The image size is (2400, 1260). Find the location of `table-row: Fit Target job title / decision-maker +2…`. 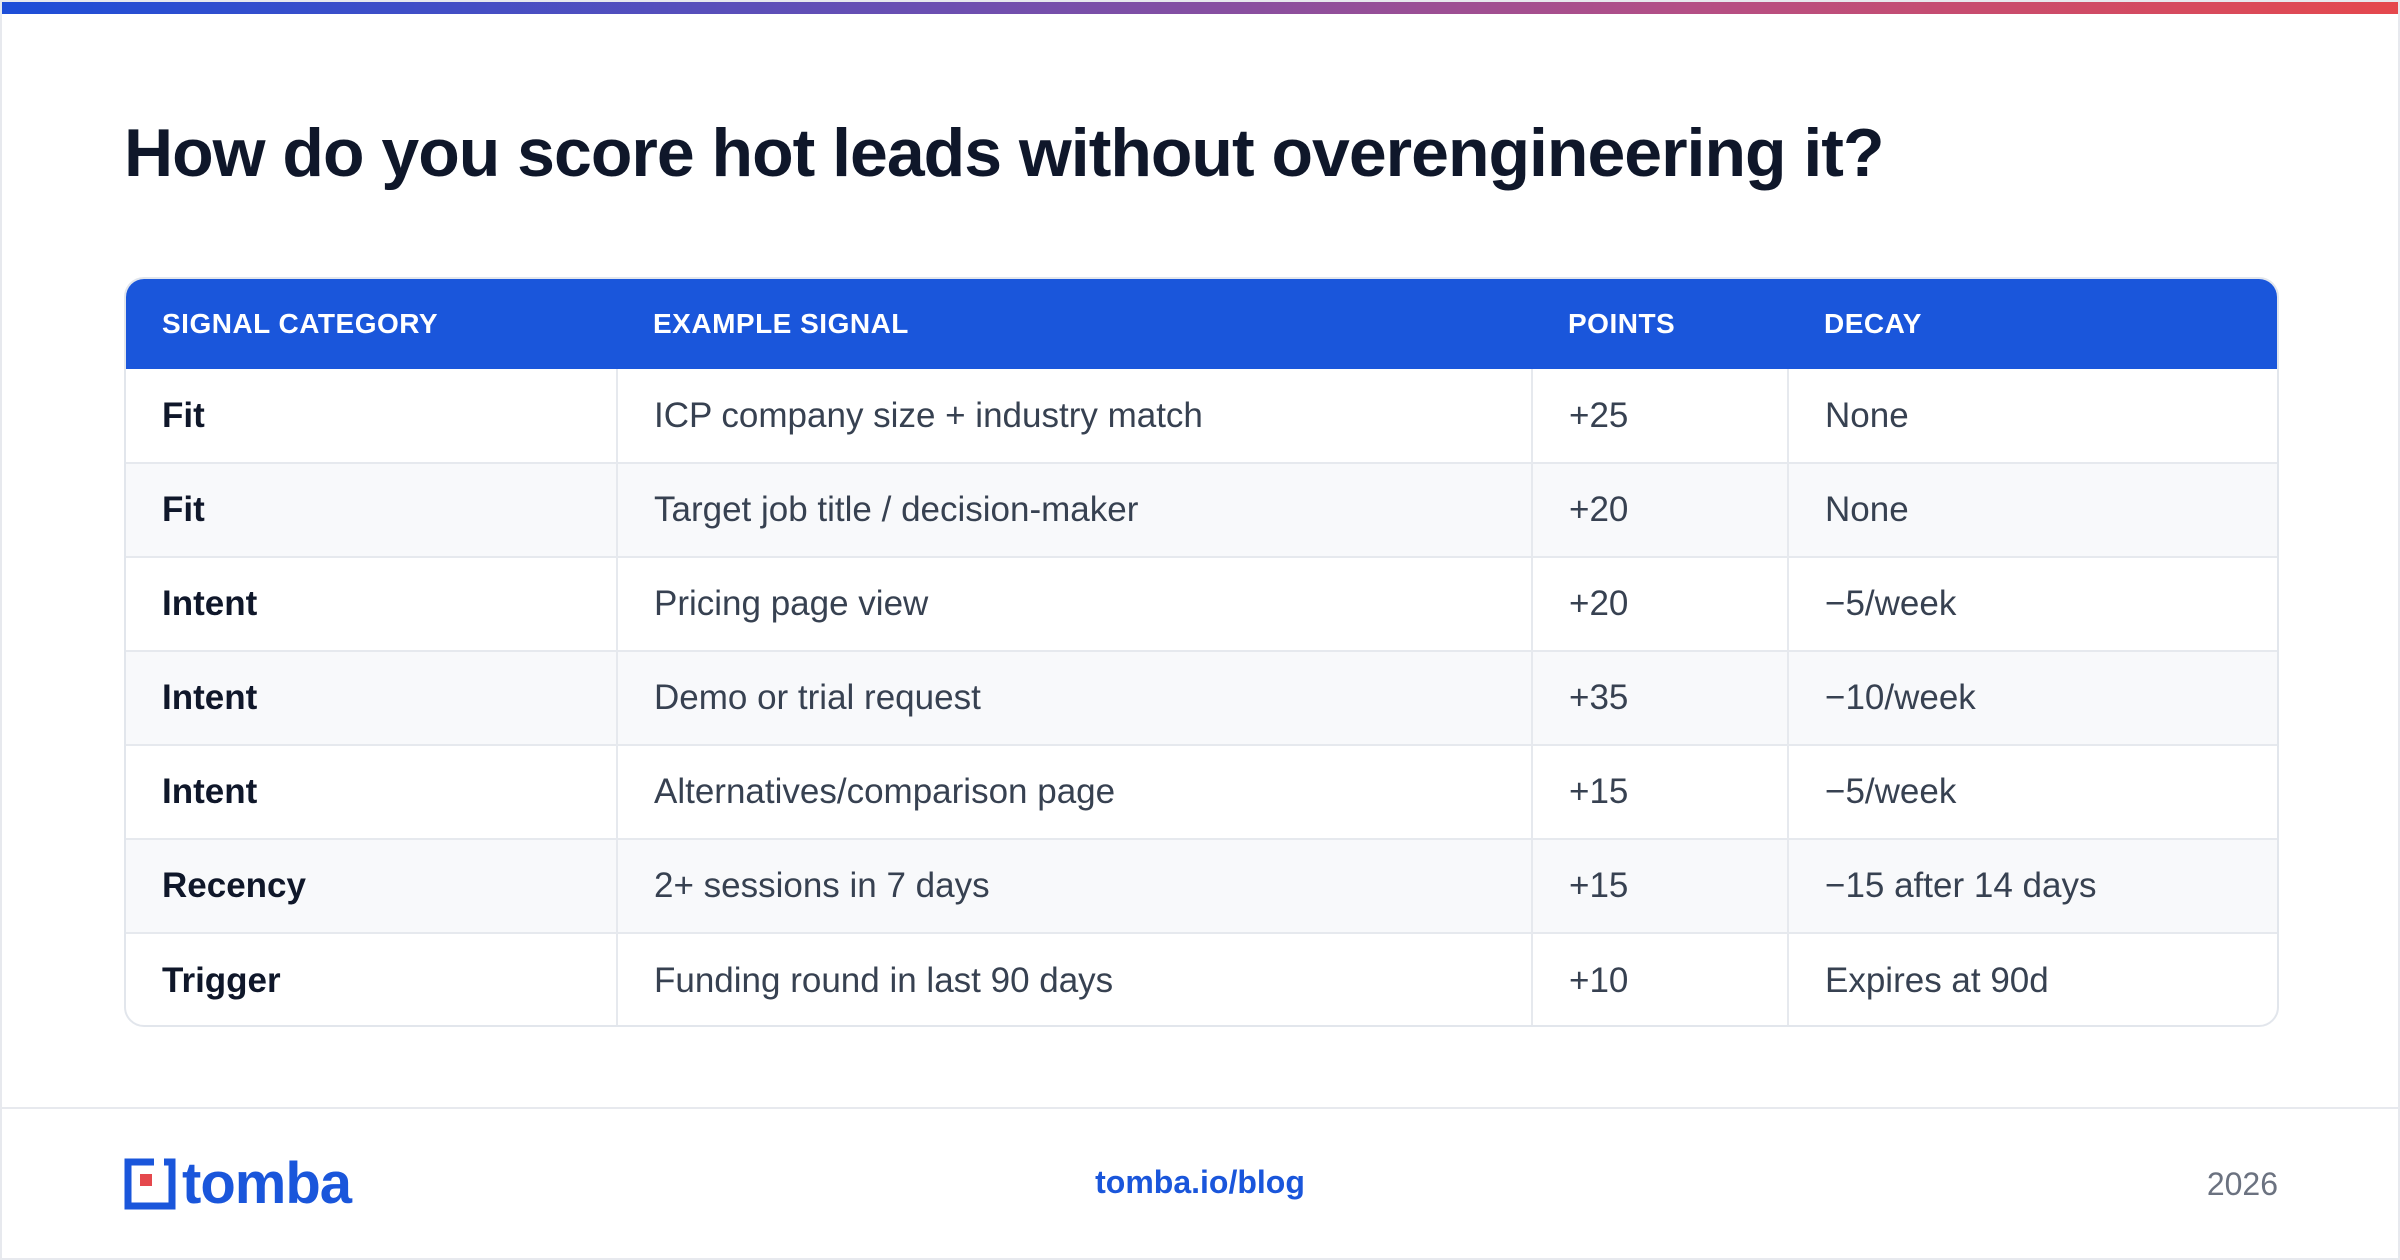

table-row: Fit Target job title / decision-maker +2… is located at coordinates (1201, 510).